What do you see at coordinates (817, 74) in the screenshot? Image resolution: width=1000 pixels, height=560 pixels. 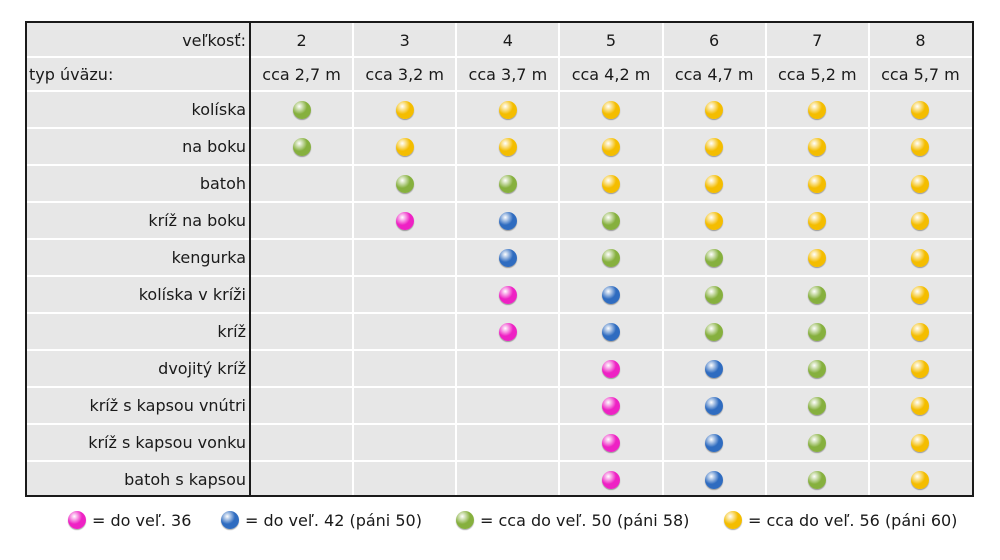 I see `length-header-cell: cca 5,2 m` at bounding box center [817, 74].